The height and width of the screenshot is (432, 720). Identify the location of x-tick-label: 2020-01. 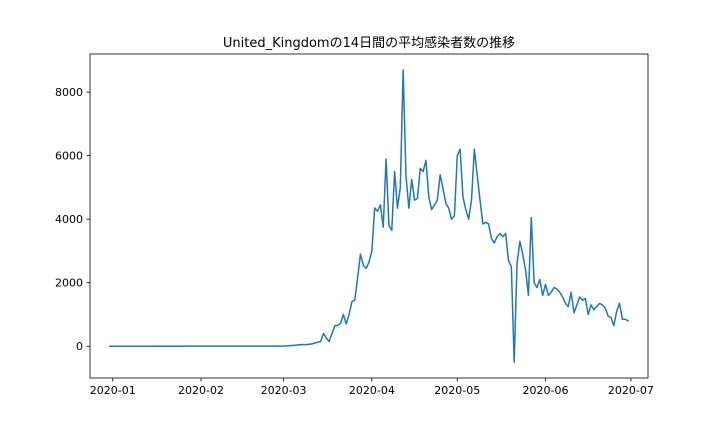
(113, 390).